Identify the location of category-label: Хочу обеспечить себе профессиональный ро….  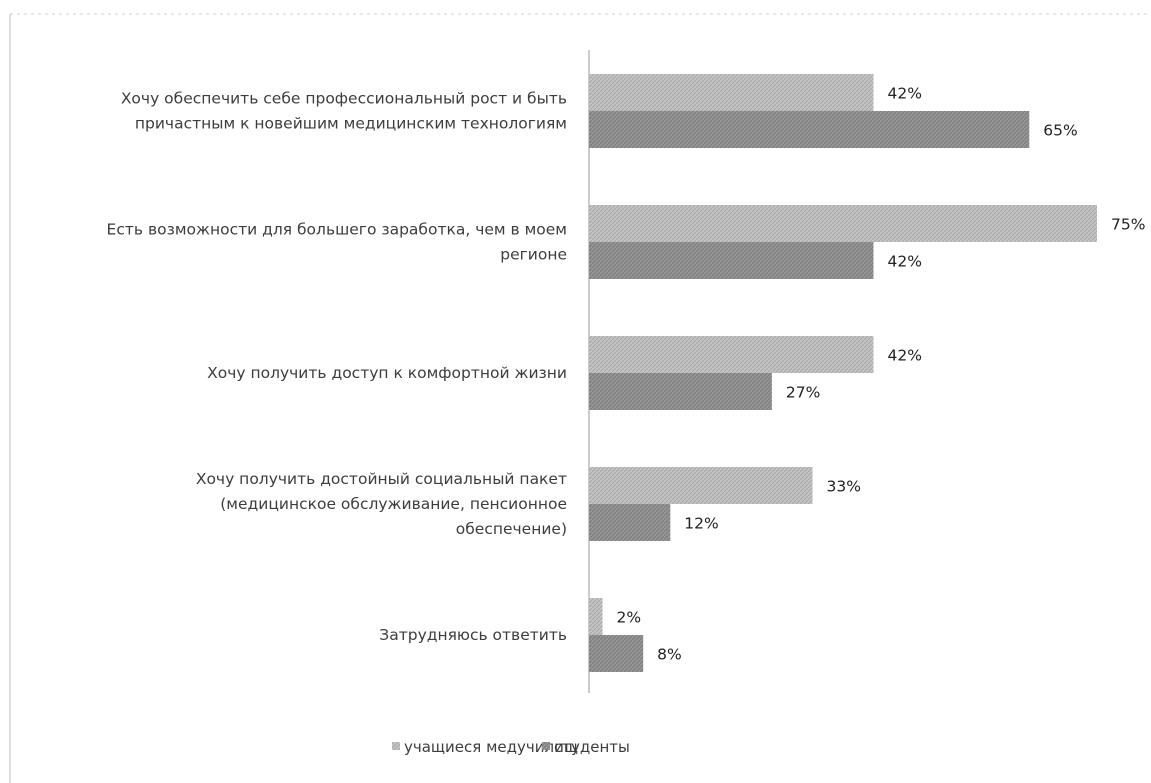
(344, 99).